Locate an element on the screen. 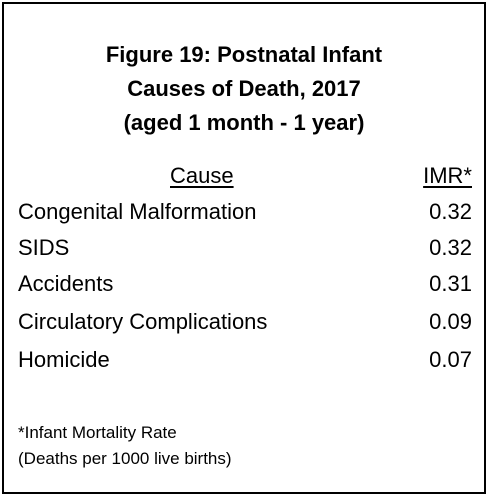 This screenshot has height=504, width=498. imr-value: 0.31 is located at coordinates (450, 283).